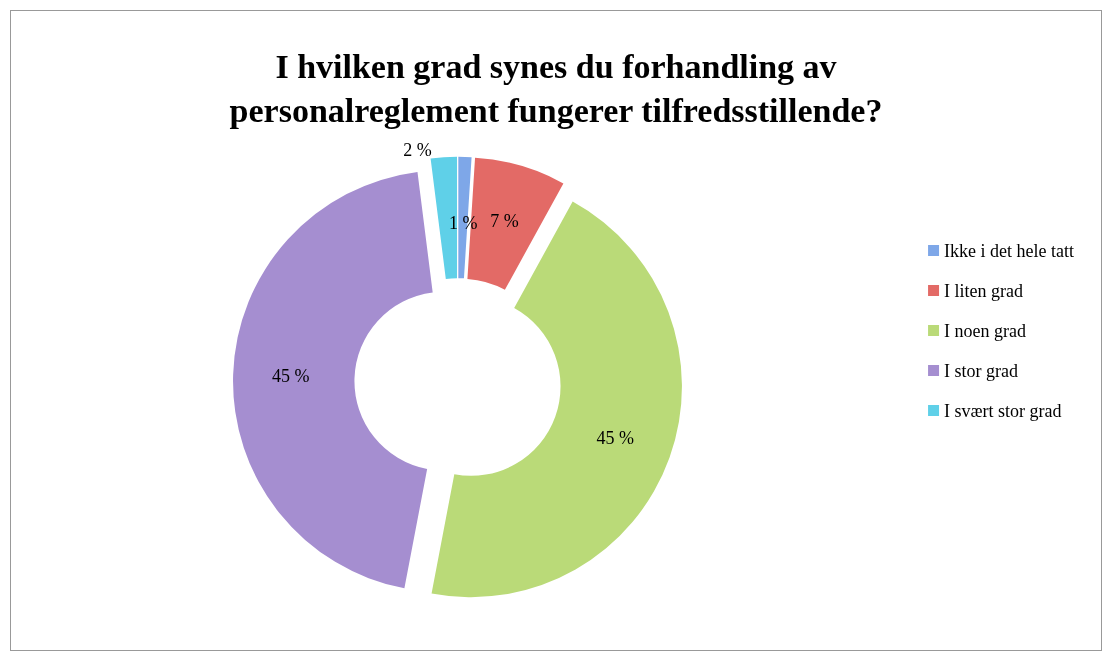 This screenshot has width=1104, height=653. Describe the element at coordinates (981, 370) in the screenshot. I see `legend-label: I stor grad` at that location.